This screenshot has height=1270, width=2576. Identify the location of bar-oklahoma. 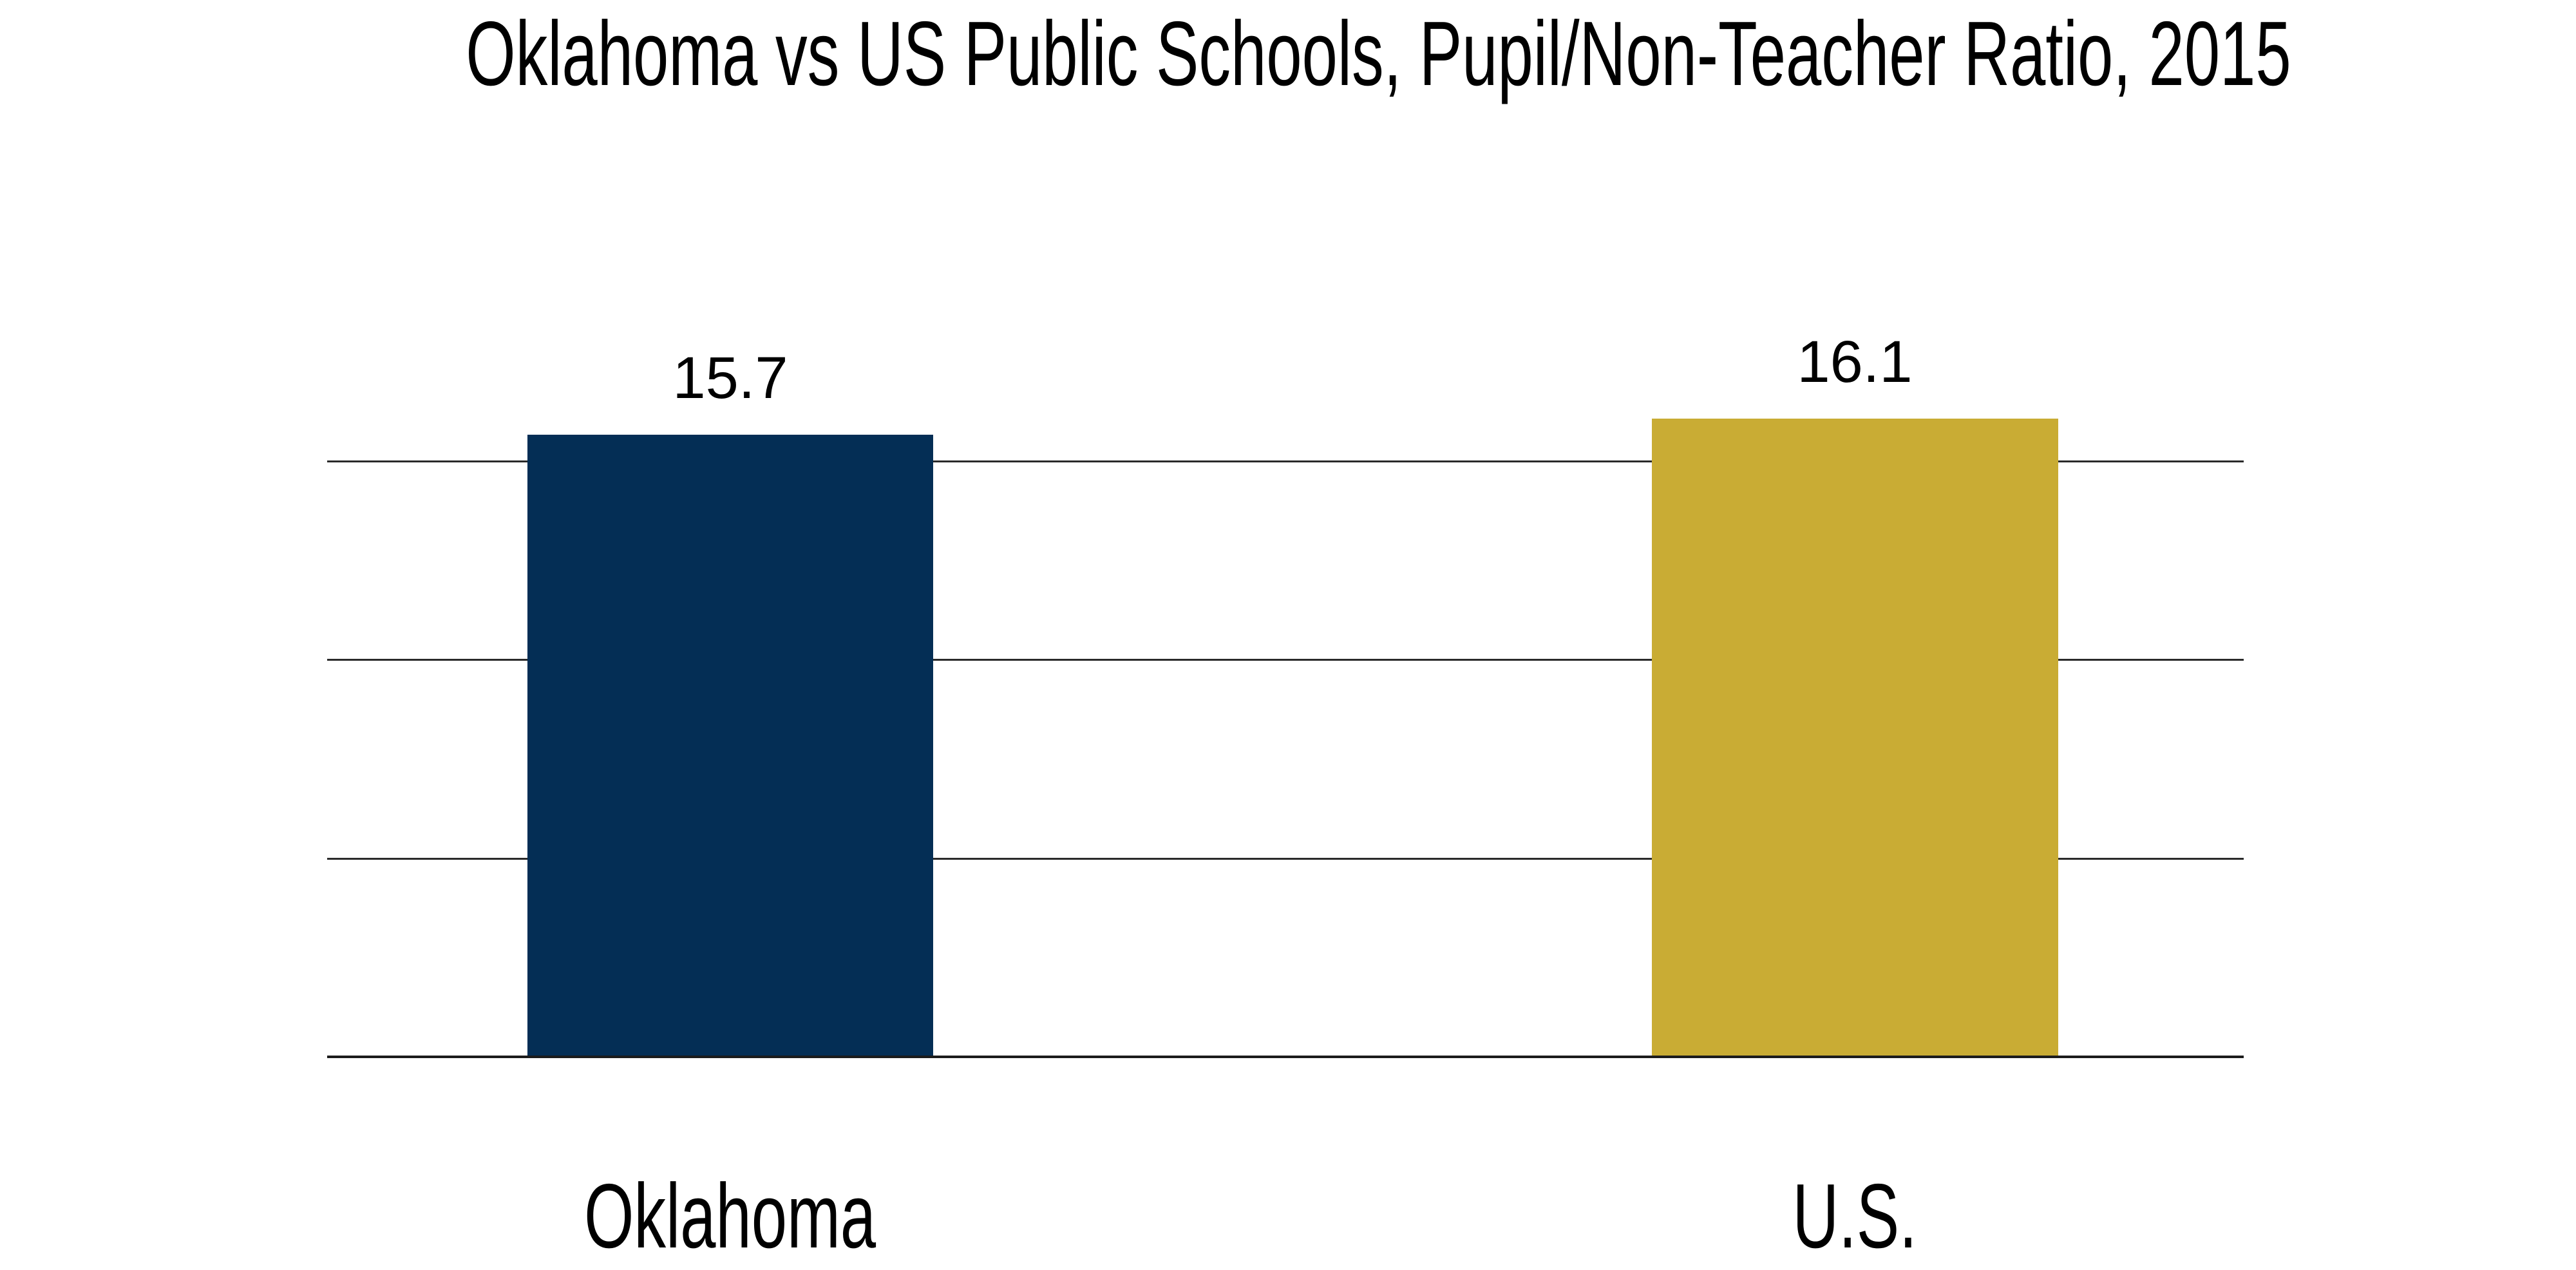
(730, 746).